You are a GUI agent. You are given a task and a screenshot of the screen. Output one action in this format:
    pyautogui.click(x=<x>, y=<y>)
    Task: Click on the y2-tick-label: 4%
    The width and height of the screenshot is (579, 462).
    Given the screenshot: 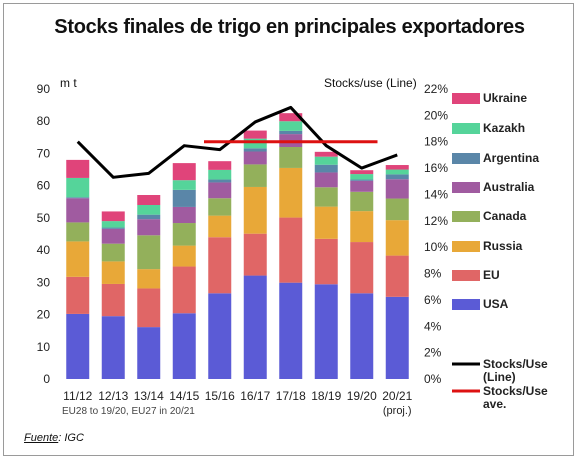 What is the action you would take?
    pyautogui.click(x=433, y=326)
    